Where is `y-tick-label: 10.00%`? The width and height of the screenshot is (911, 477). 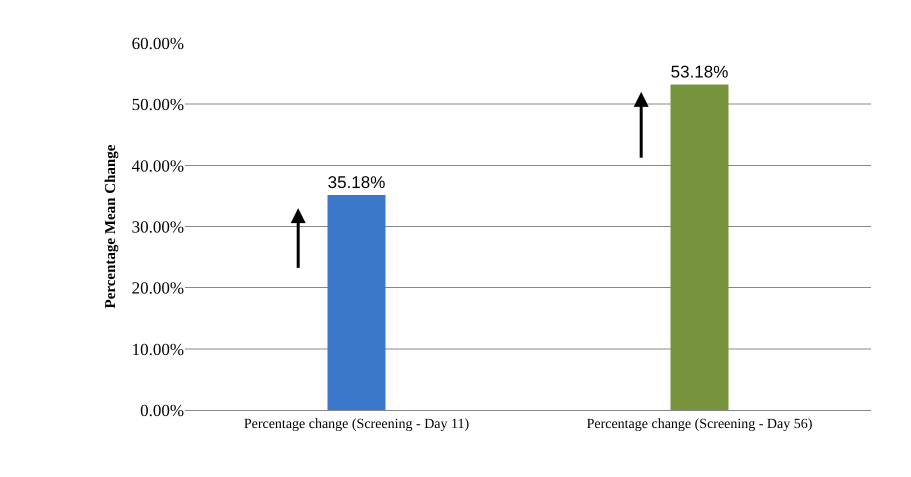
y-tick-label: 10.00% is located at coordinates (158, 349).